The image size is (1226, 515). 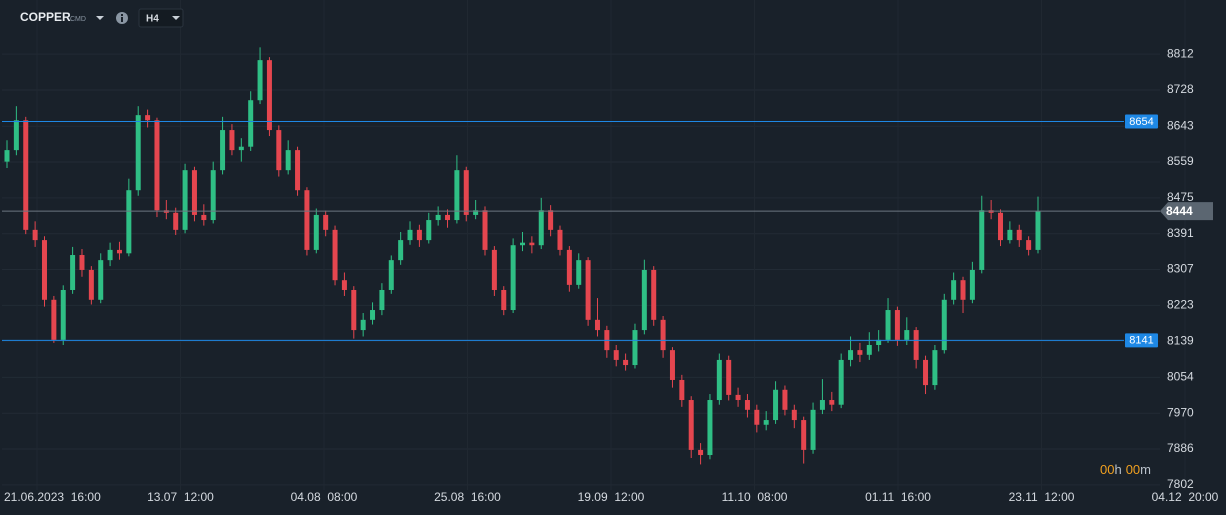 What do you see at coordinates (45, 17) in the screenshot?
I see `symbol: COPPER` at bounding box center [45, 17].